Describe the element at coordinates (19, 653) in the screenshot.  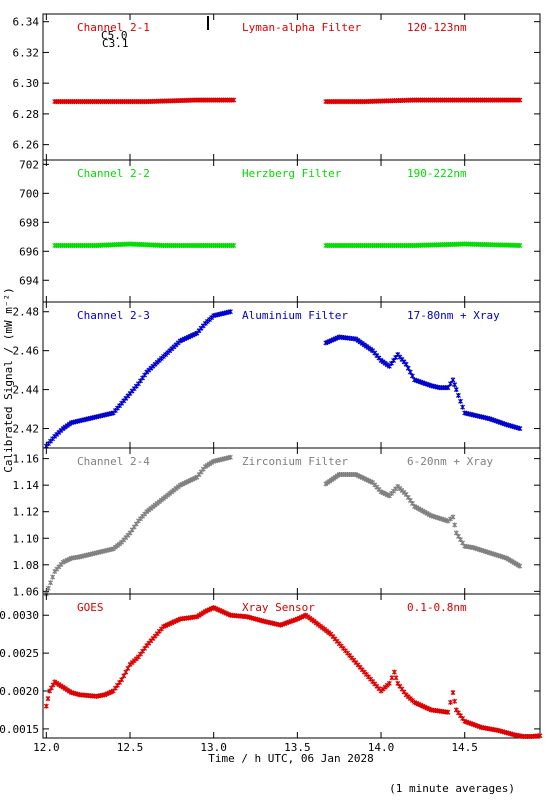
I see `y-tick-label: 0.0025` at that location.